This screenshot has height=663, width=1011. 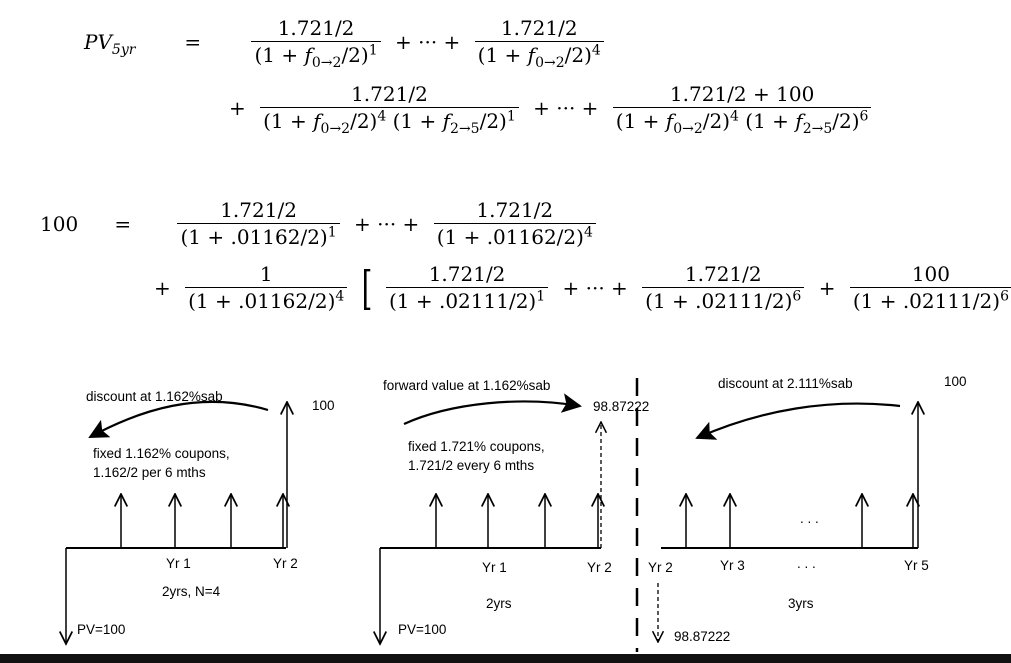 What do you see at coordinates (621, 406) in the screenshot?
I see `forward-value-number: 98.87222` at bounding box center [621, 406].